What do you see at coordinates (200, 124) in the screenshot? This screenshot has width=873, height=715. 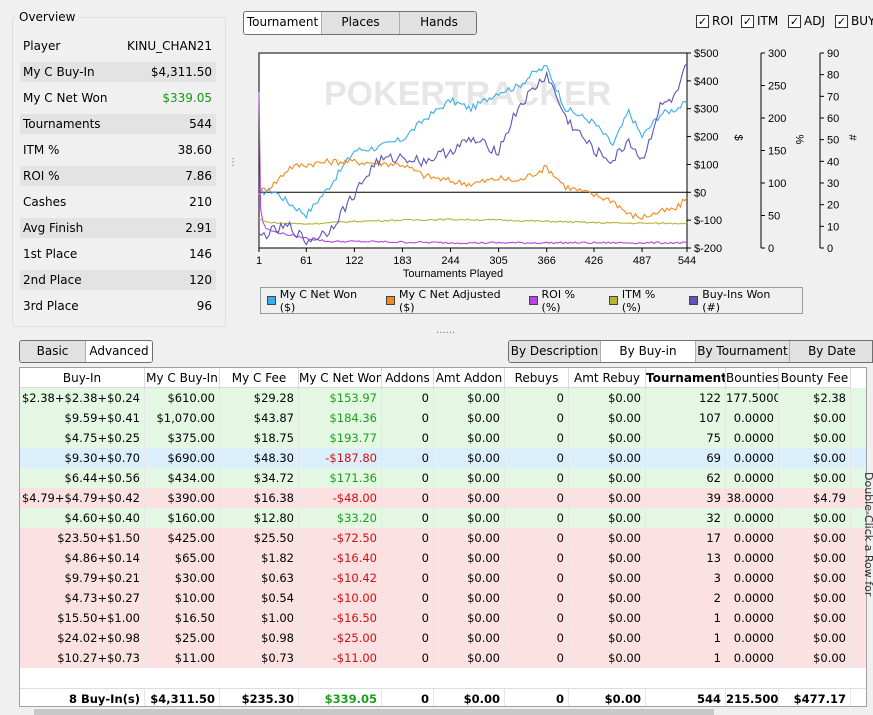 I see `overview-value: 544` at bounding box center [200, 124].